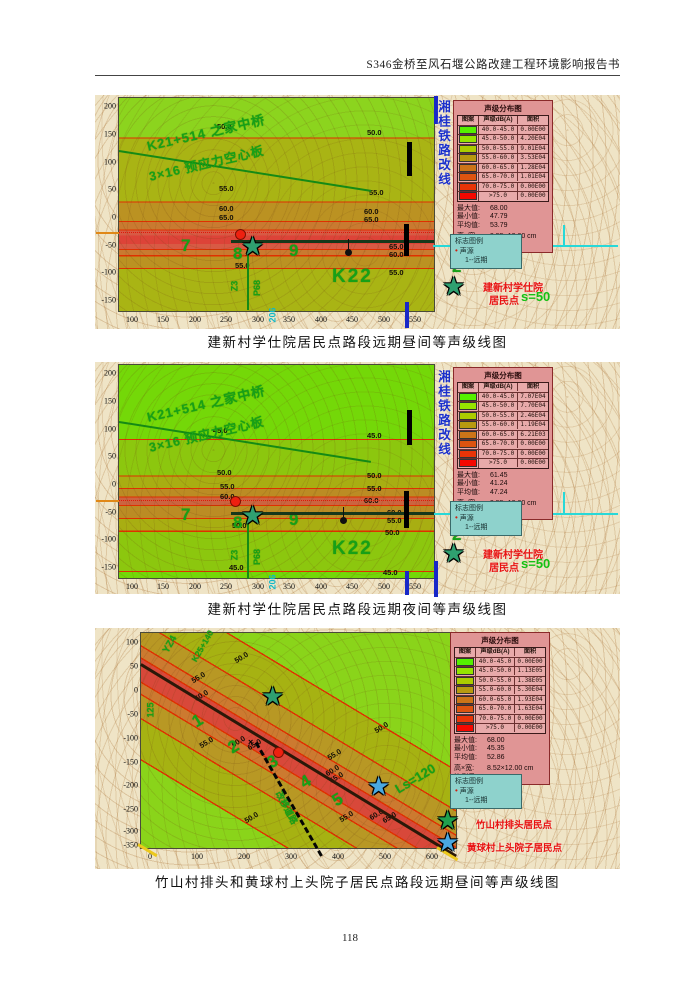  What do you see at coordinates (352, 276) in the screenshot?
I see `stake-k22-label: K22` at bounding box center [352, 276].